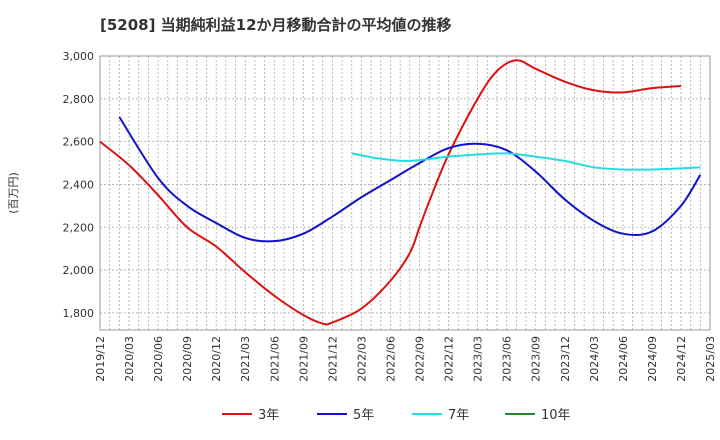 The height and width of the screenshot is (440, 720). Describe the element at coordinates (396, 415) in the screenshot. I see `legend: 3年 5年 7年 10年` at that location.